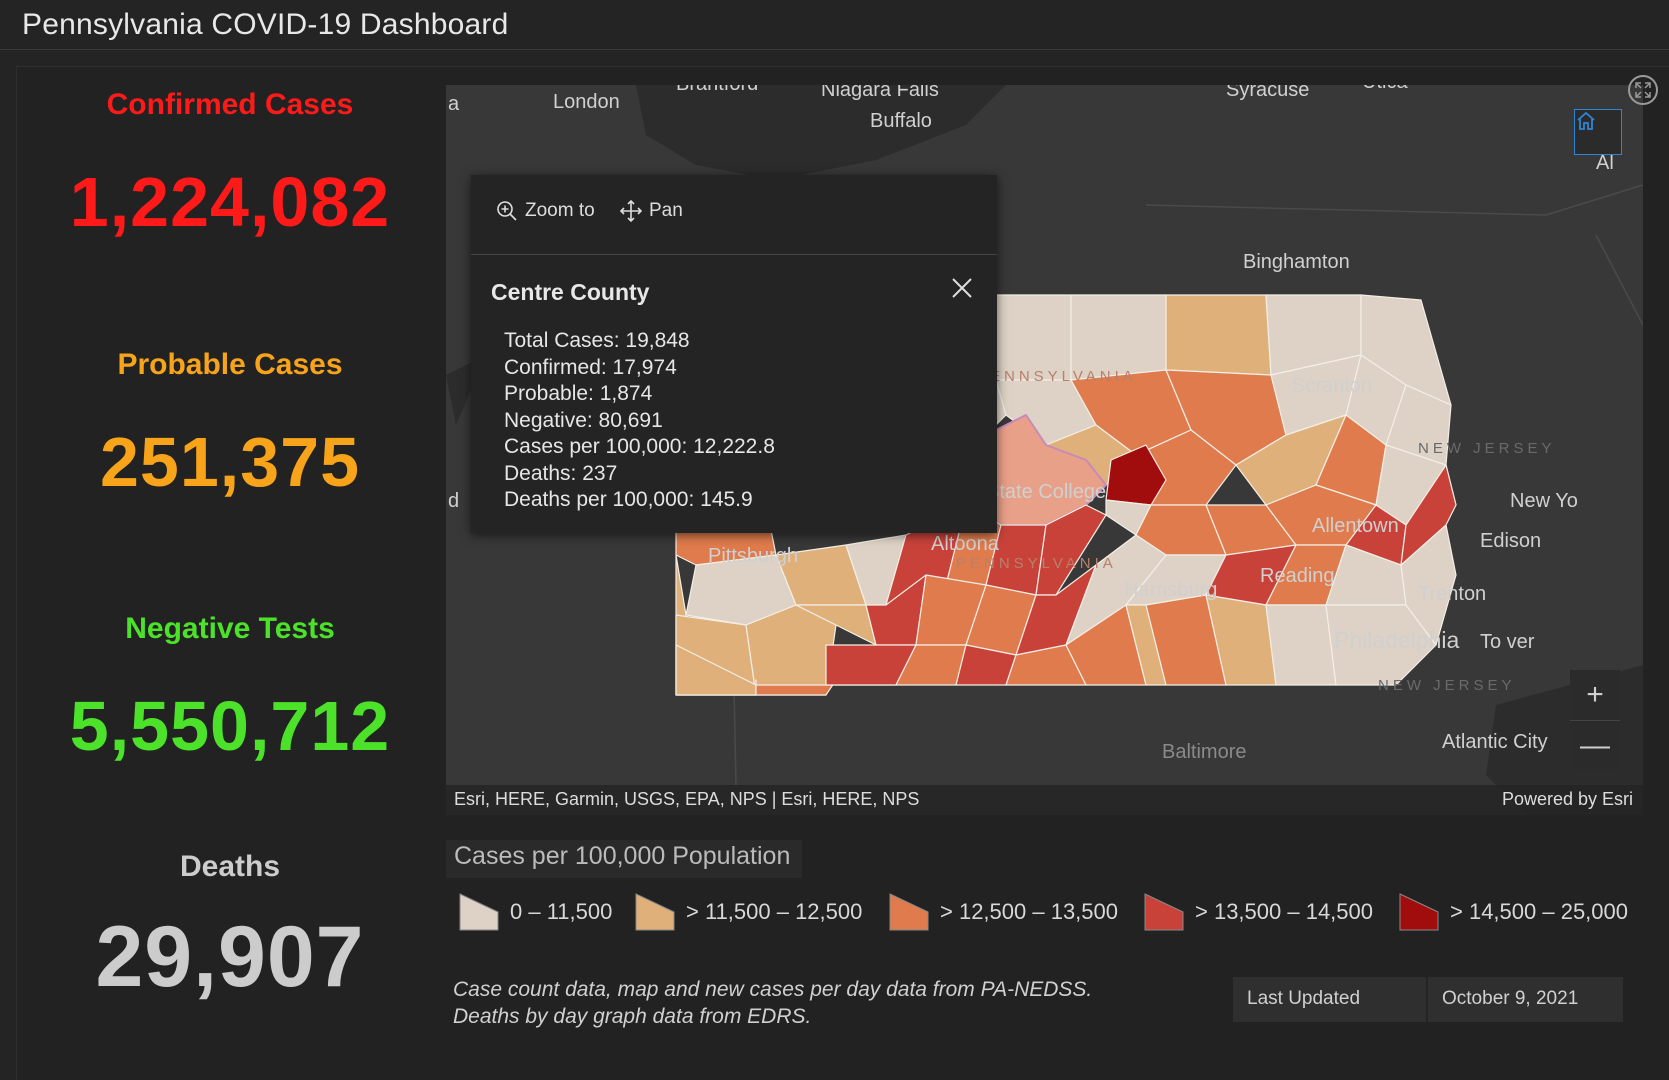 This screenshot has width=1669, height=1080. Describe the element at coordinates (962, 288) in the screenshot. I see `close-icon` at that location.